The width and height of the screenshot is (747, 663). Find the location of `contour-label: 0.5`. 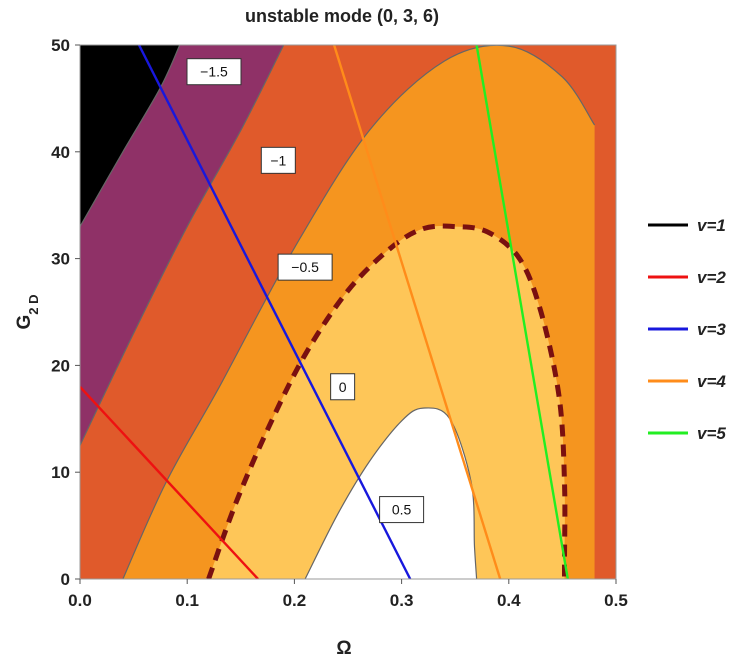

contour-label: 0.5 is located at coordinates (402, 510).